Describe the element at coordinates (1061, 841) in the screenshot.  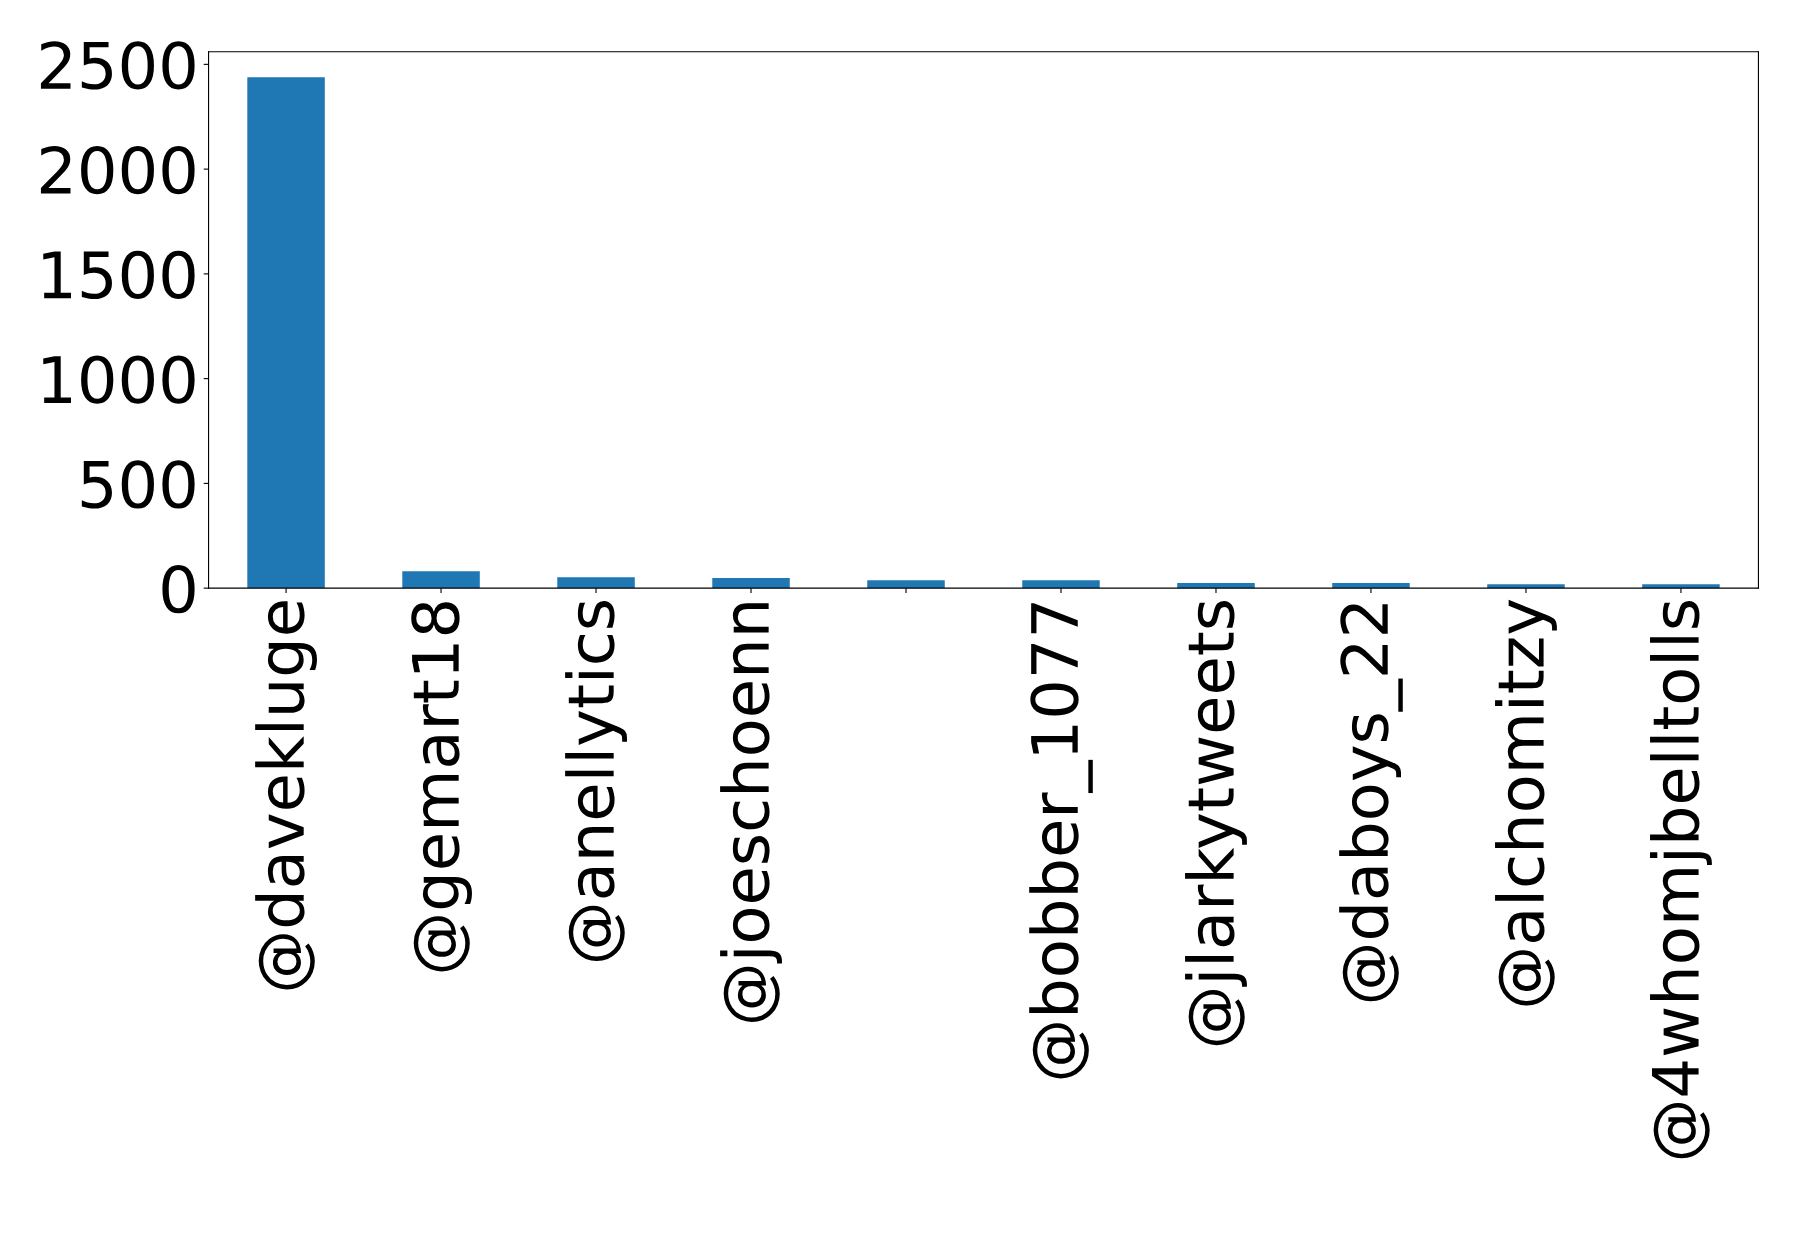
I see `x-tick-label: @bobber_1077` at that location.